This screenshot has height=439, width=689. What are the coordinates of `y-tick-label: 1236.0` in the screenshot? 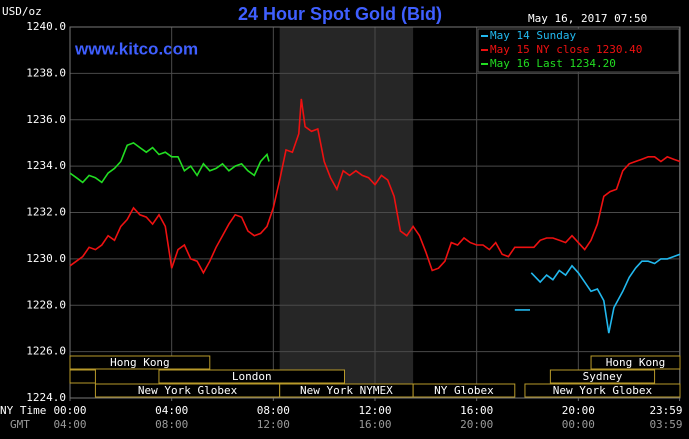 It's located at (46, 119).